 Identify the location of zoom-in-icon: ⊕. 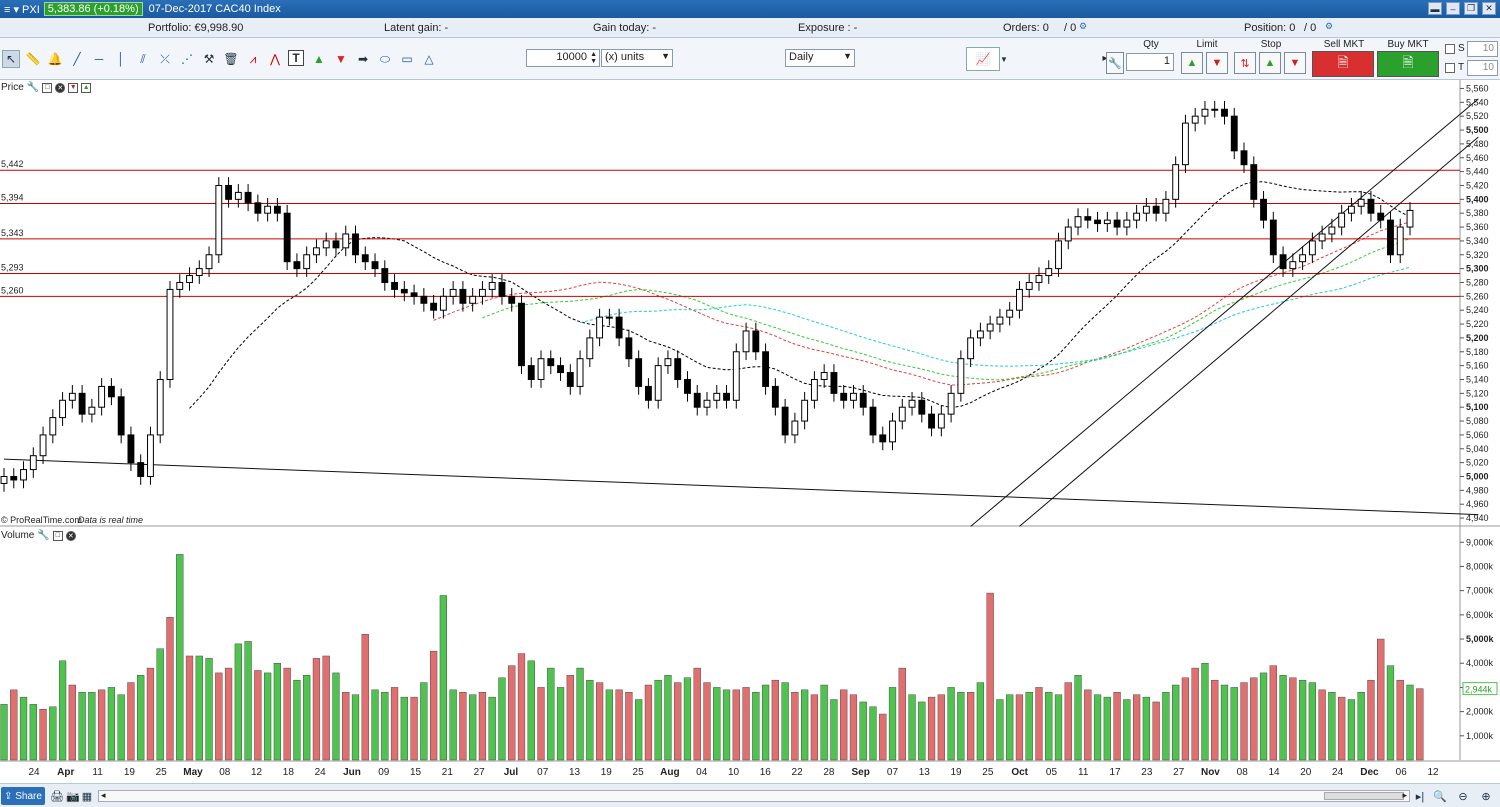
(1486, 796).